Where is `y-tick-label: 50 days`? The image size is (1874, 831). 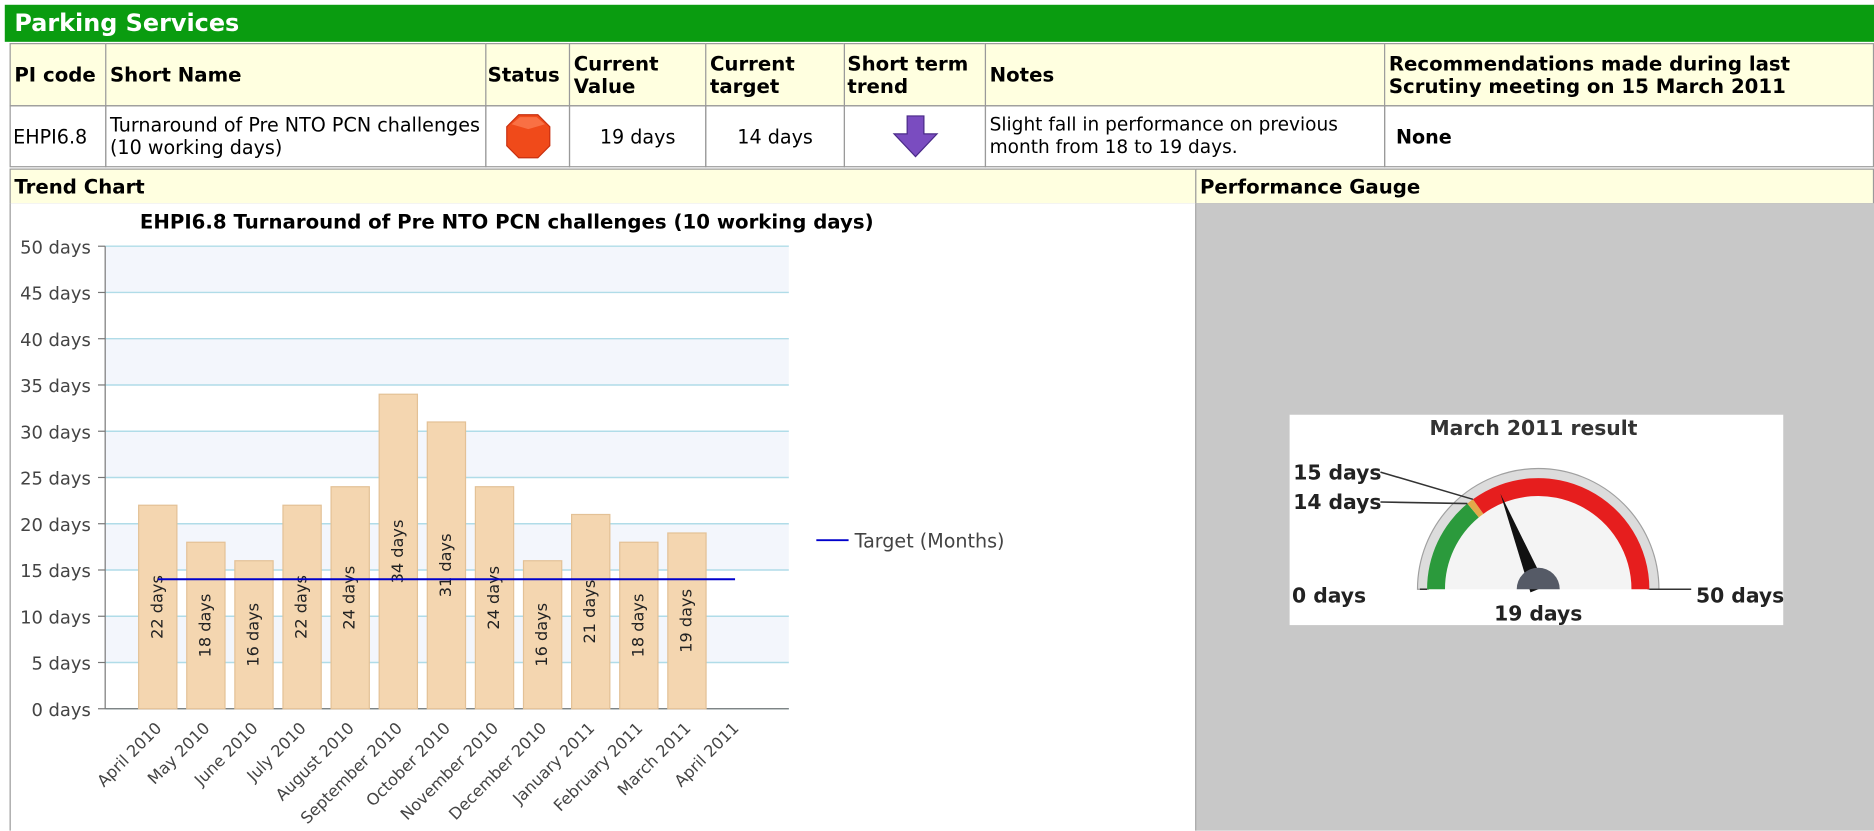
y-tick-label: 50 days is located at coordinates (55, 247).